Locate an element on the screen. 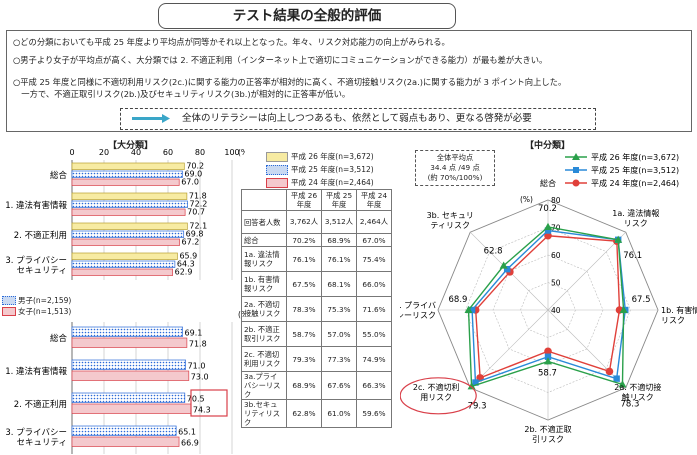 Image resolution: width=697 pixels, height=455 pixels. radar-category-label: 触リスク is located at coordinates (638, 397).